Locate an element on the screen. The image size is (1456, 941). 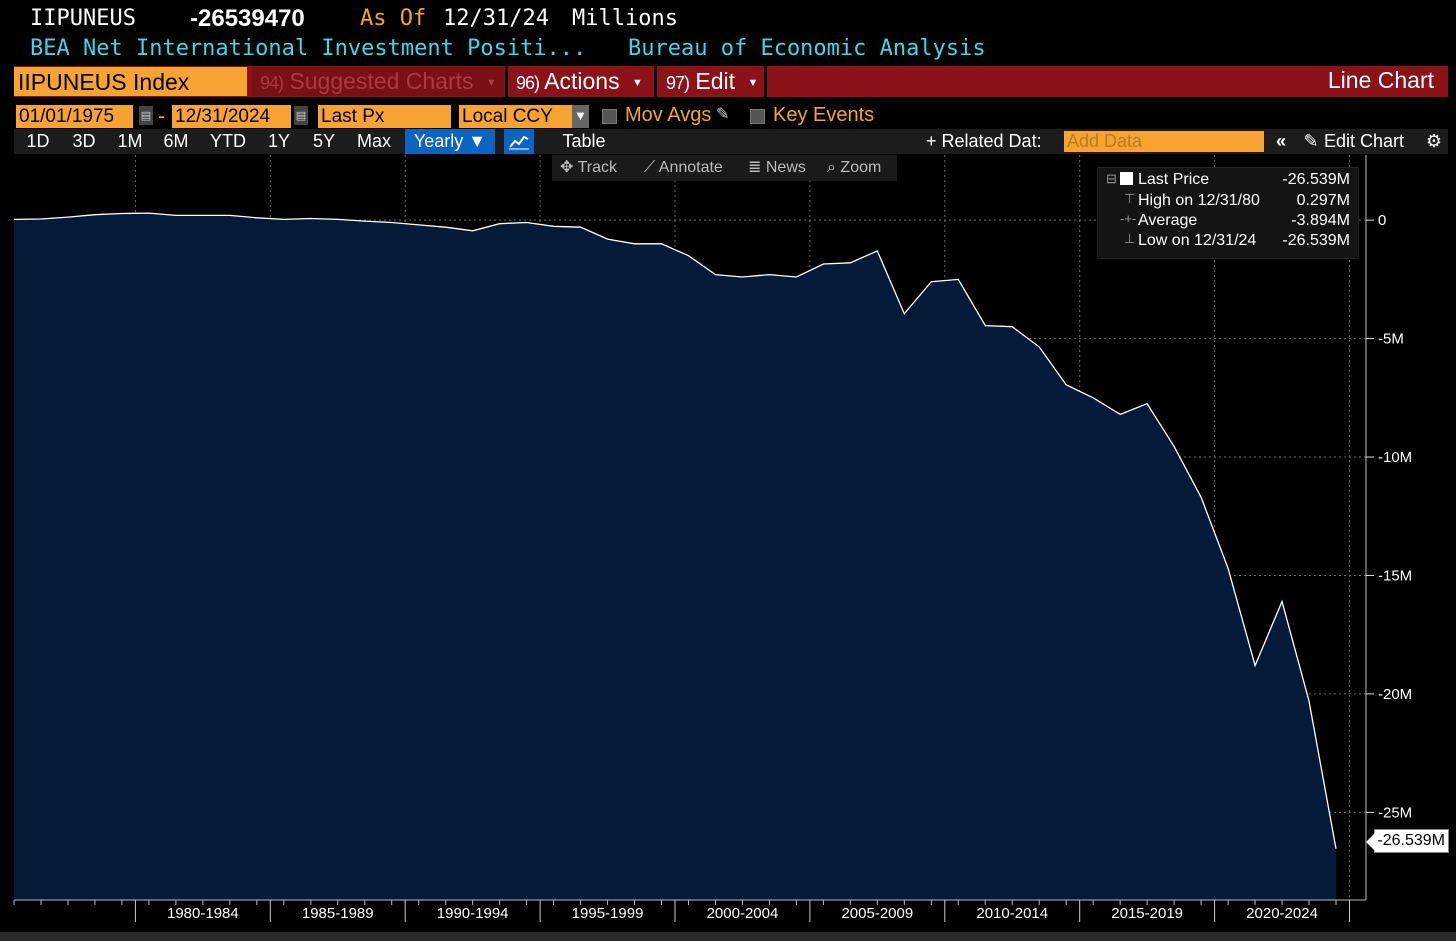
edit-label: Edit is located at coordinates (715, 81).